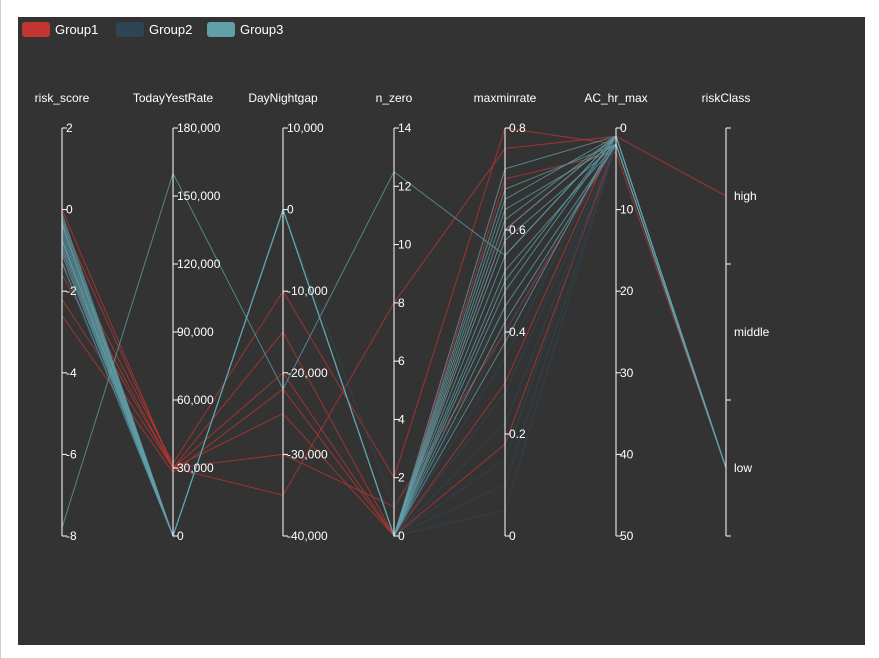  I want to click on tick-label: 30, so click(627, 373).